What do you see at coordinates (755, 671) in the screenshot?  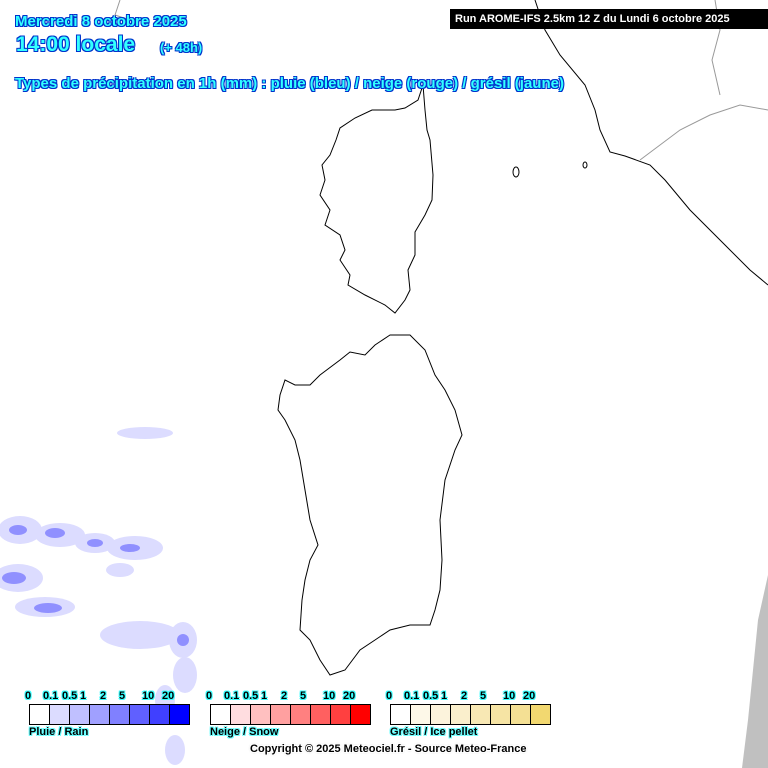 I see `no-data-area` at bounding box center [755, 671].